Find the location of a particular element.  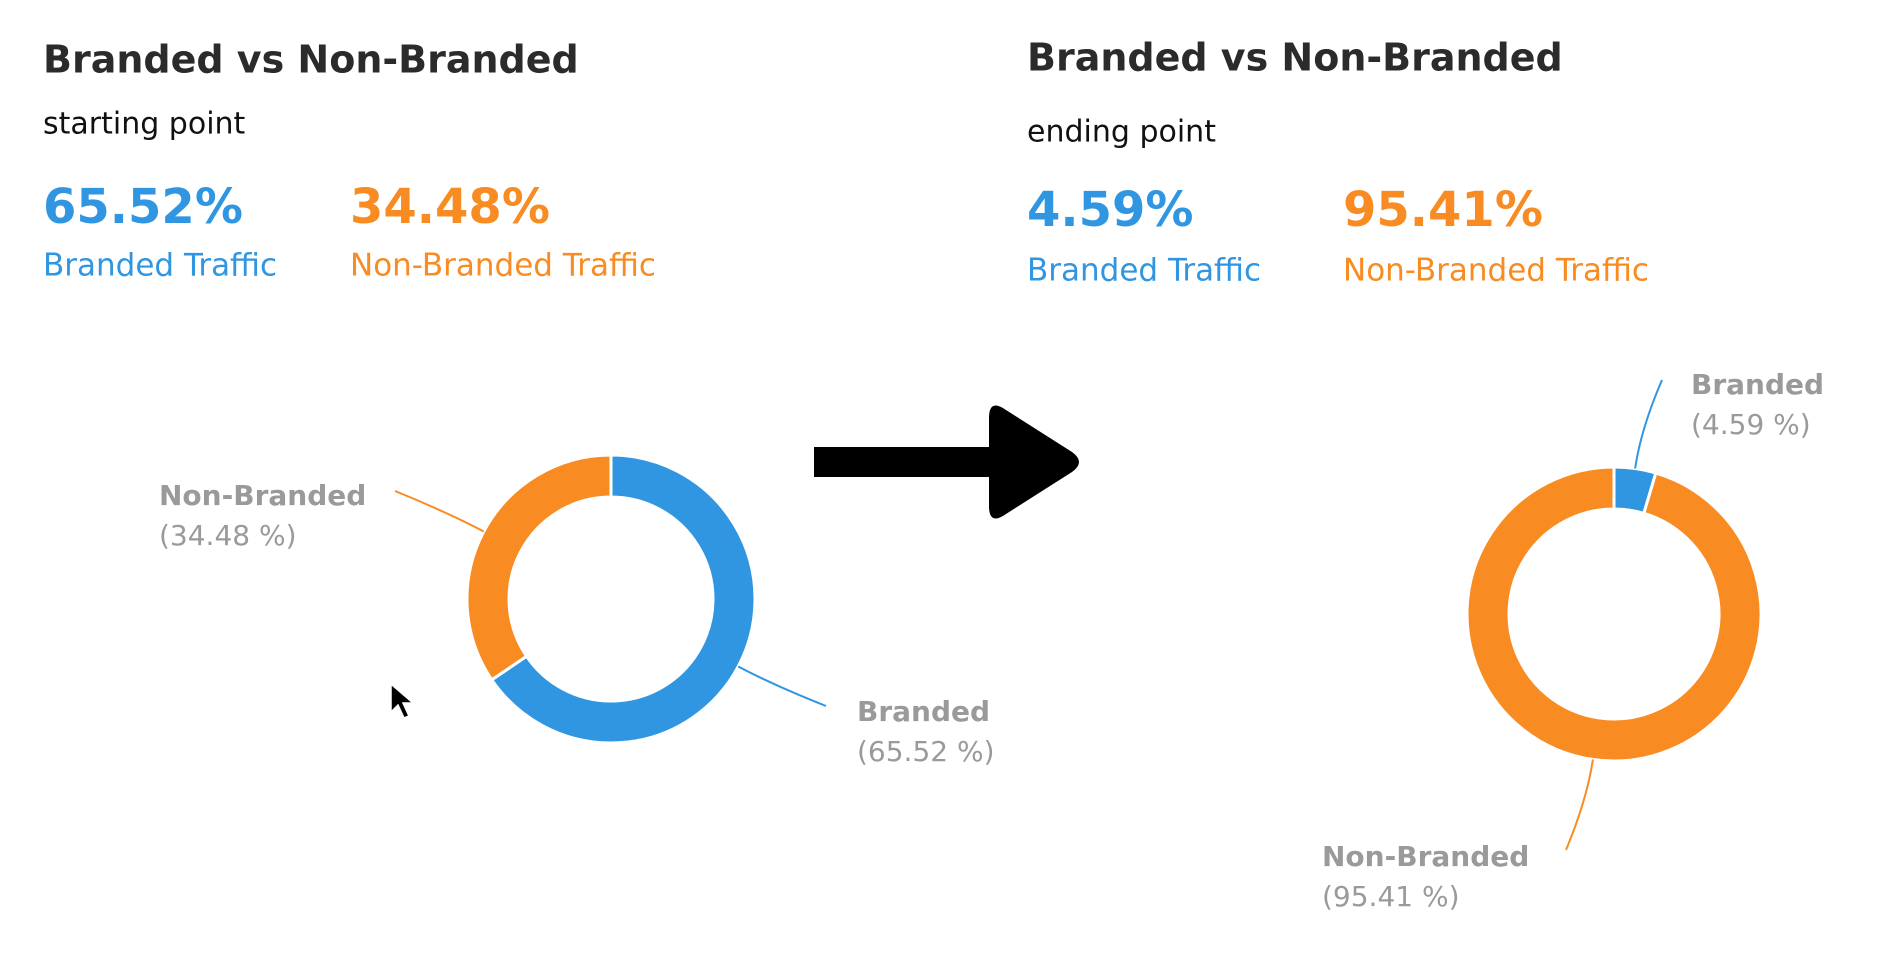

arrow is located at coordinates (946, 462).